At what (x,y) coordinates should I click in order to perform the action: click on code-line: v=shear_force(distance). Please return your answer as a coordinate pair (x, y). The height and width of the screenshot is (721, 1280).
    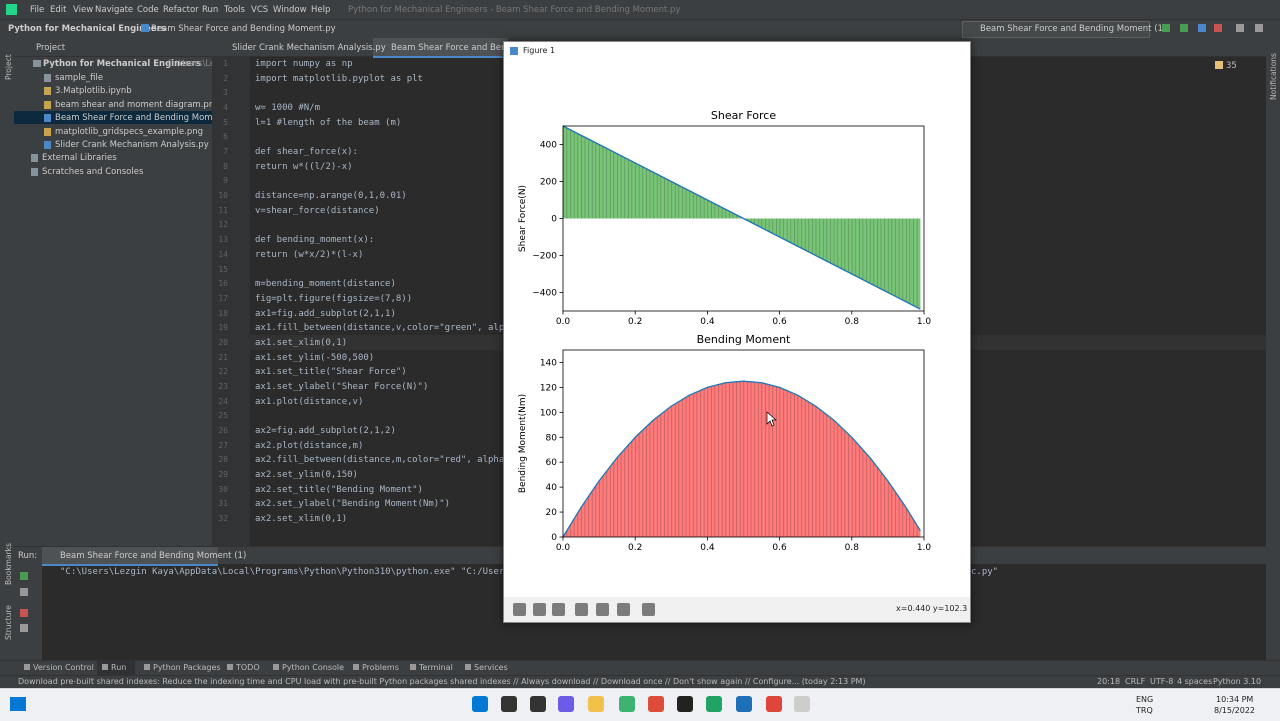
    Looking at the image, I should click on (317, 210).